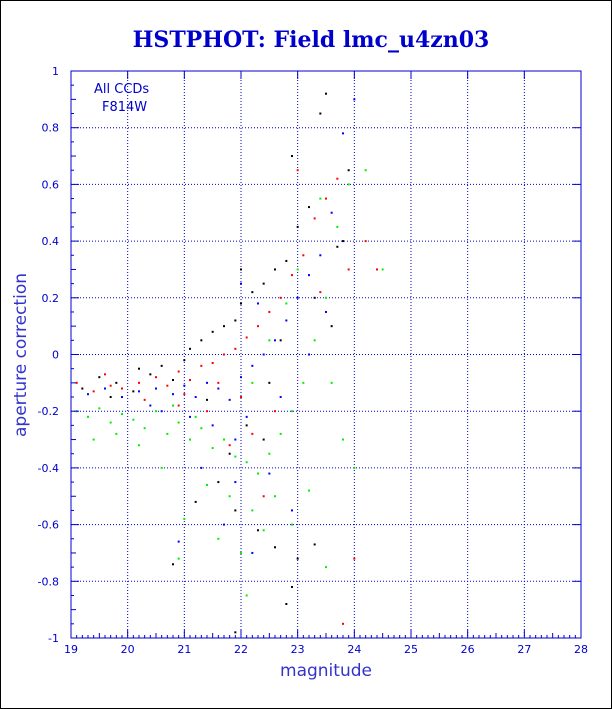  I want to click on x-tick-label: 22, so click(241, 649).